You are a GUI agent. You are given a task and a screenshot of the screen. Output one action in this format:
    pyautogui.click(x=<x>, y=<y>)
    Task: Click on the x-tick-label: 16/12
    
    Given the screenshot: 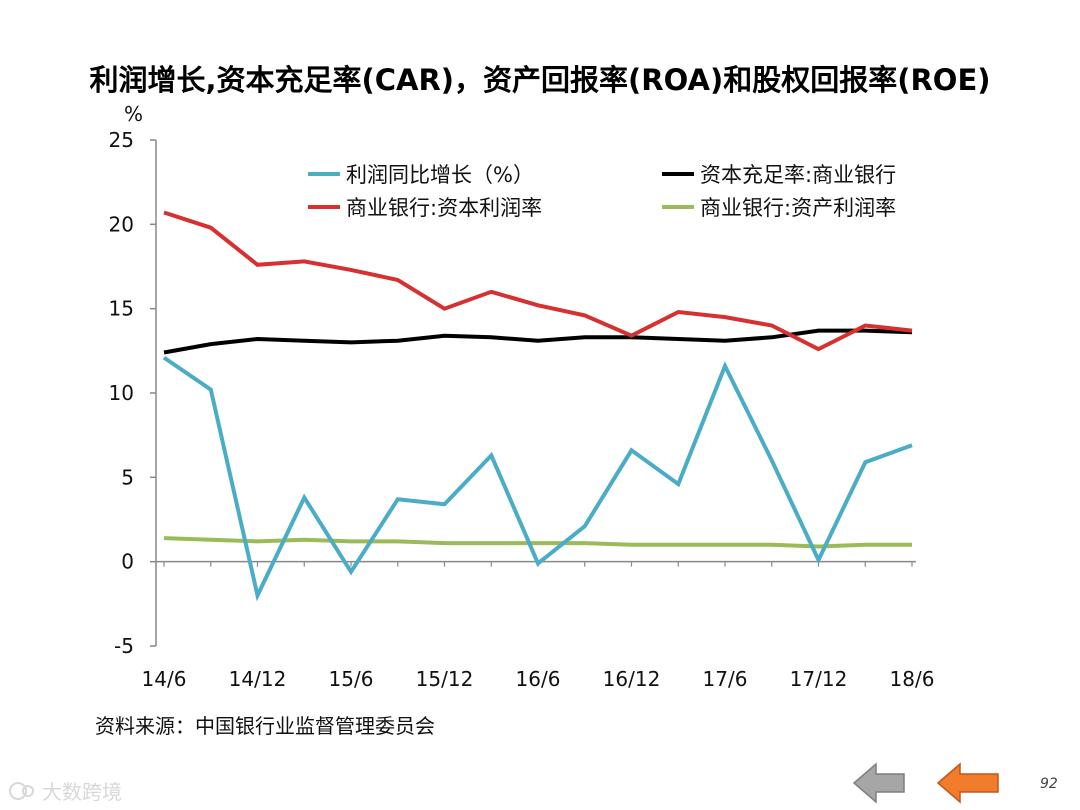 What is the action you would take?
    pyautogui.click(x=632, y=679)
    